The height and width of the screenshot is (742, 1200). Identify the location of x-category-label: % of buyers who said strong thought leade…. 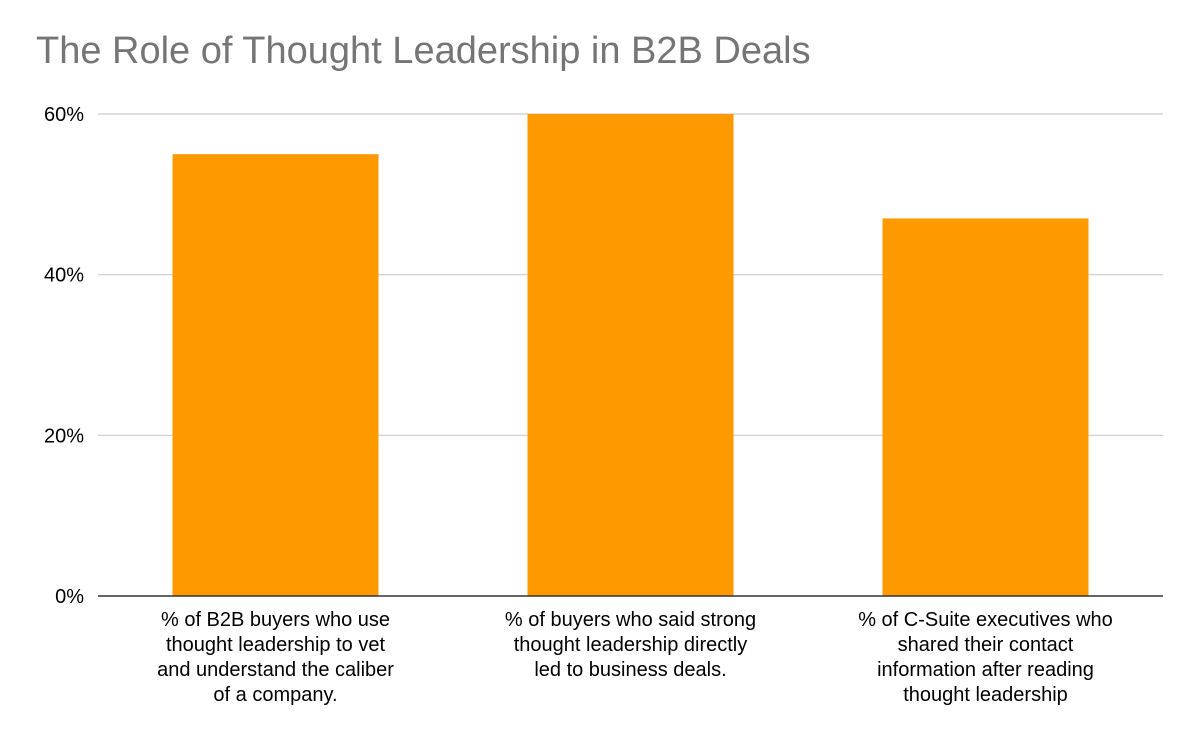
(630, 645).